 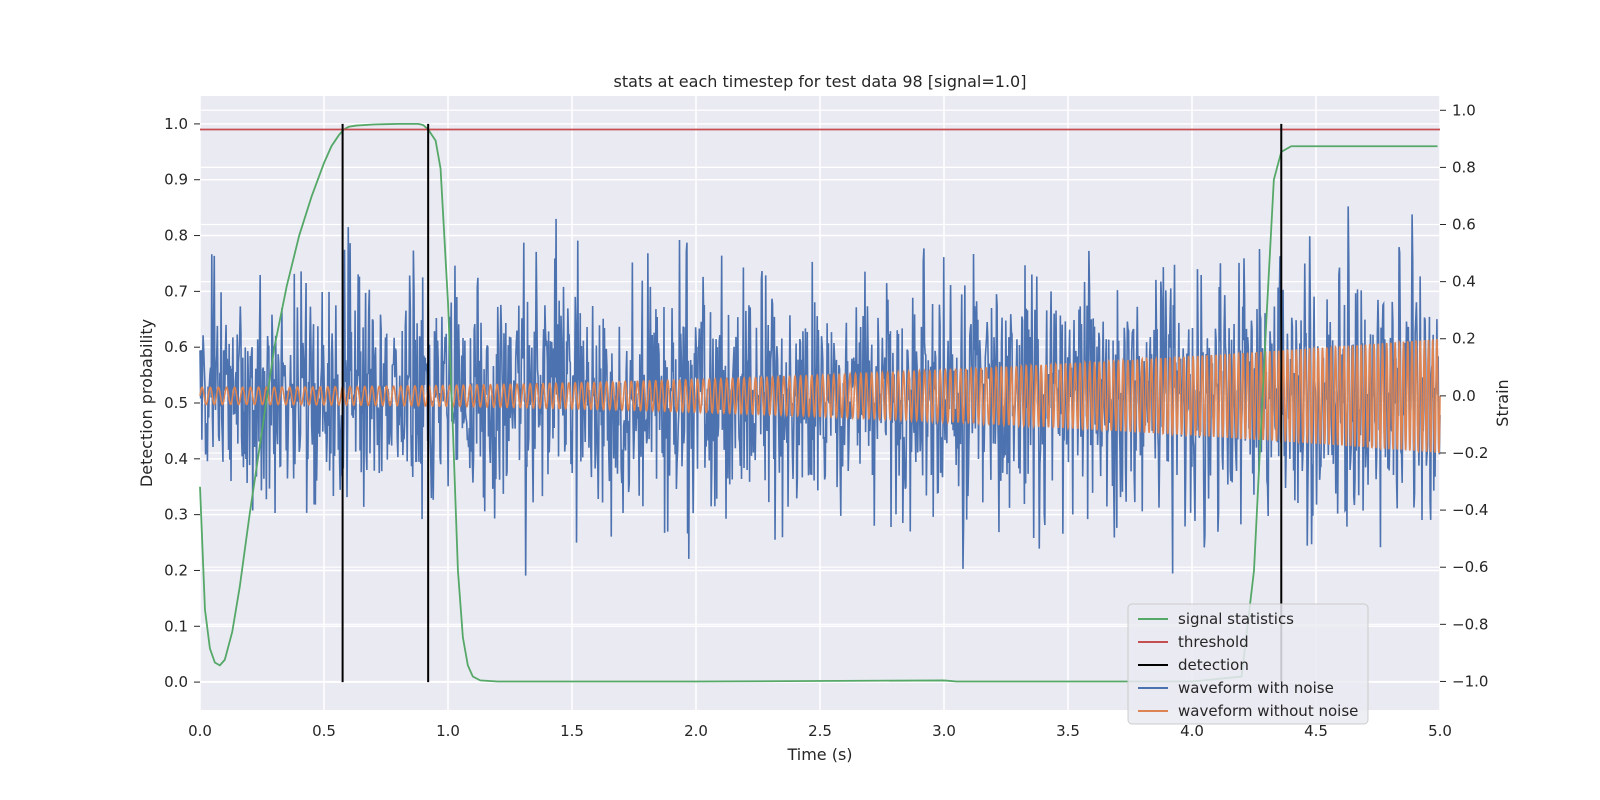 What do you see at coordinates (176, 236) in the screenshot?
I see `y-tick-label-left: 0.8` at bounding box center [176, 236].